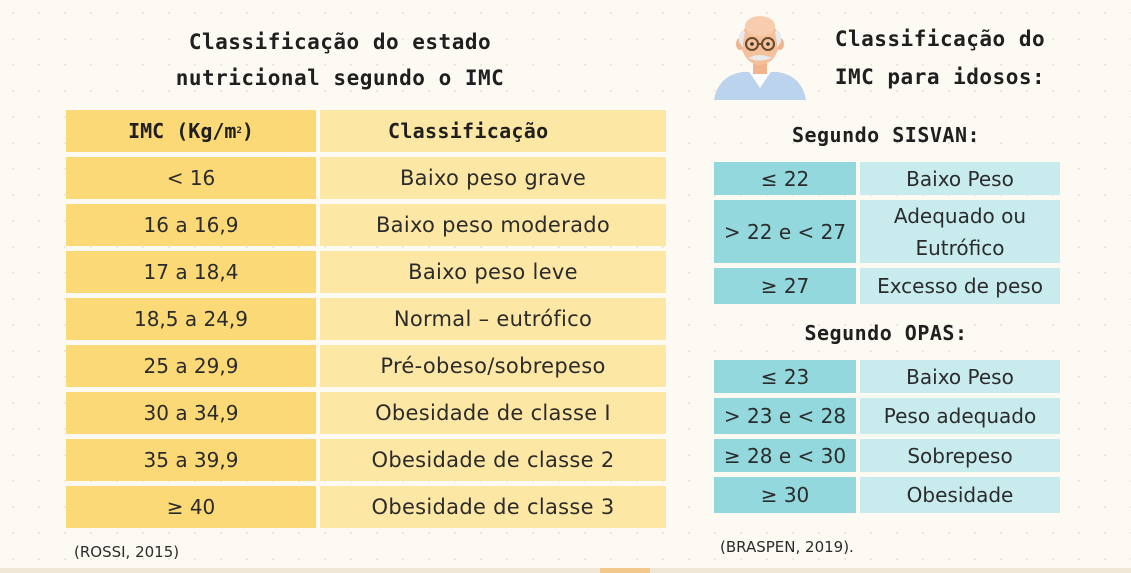  I want to click on table-row: ≥ 28 e < 30 Sobrepeso, so click(887, 455).